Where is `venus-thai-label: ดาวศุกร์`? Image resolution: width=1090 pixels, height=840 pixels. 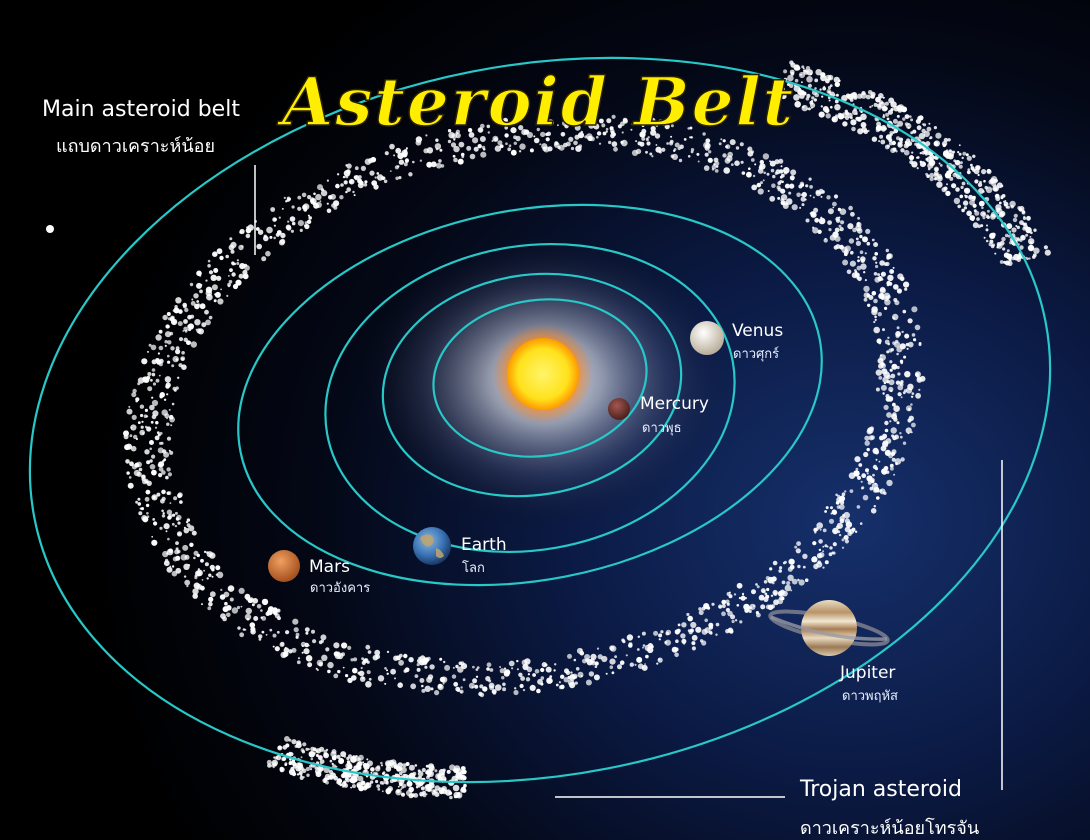
venus-thai-label: ดาวศุกร์ is located at coordinates (756, 354).